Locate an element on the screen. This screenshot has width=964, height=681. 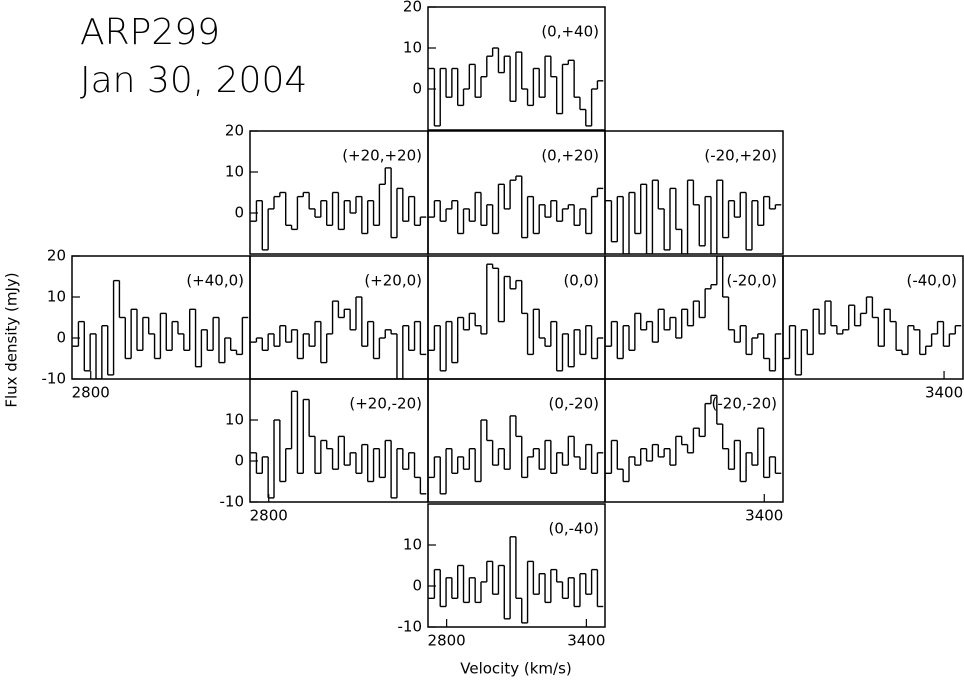
panel-label: (+20,-20) is located at coordinates (385, 404).